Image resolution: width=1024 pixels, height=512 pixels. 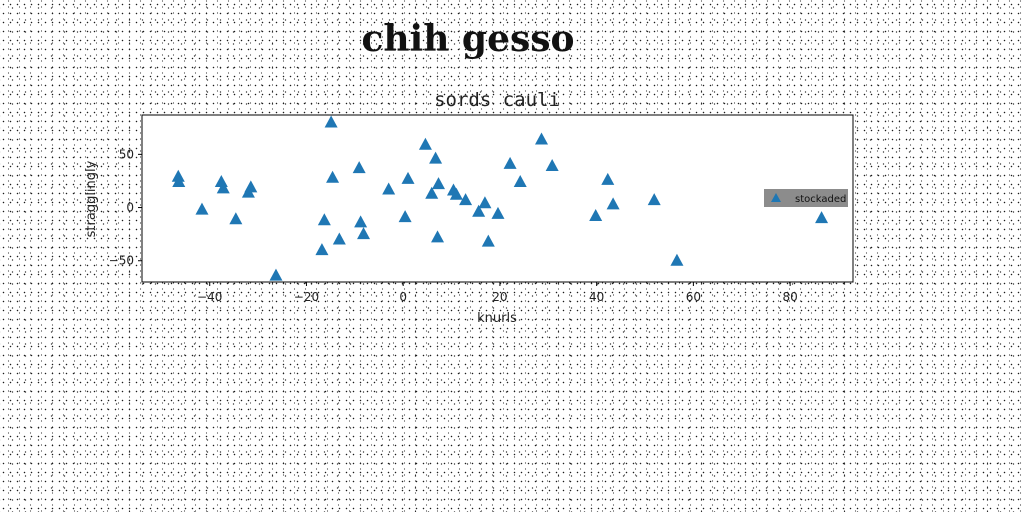 I want to click on x-tick-label: −20, so click(x=306, y=297).